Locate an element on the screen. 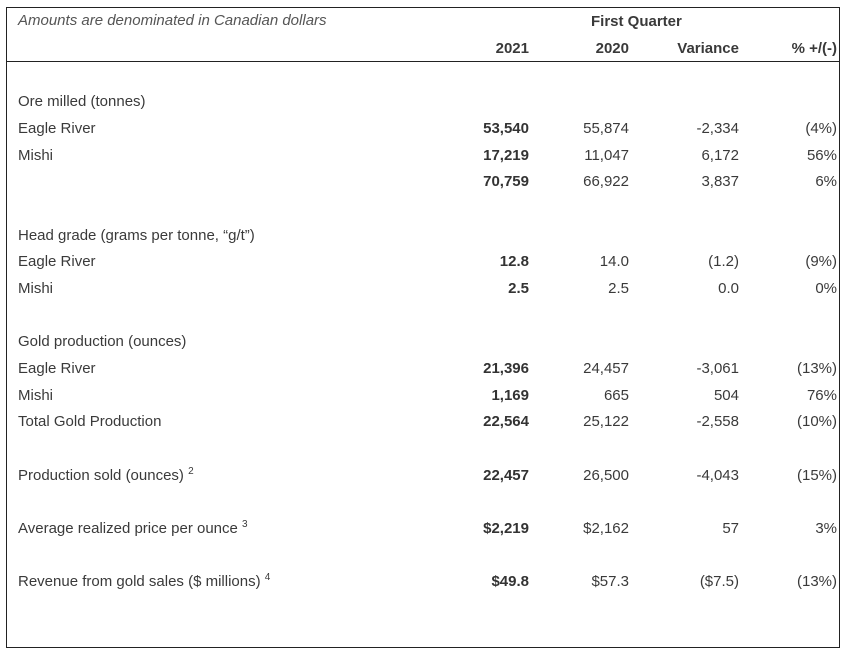  table-row: Eagle River 21,396 24,457 -3,061 (13%) is located at coordinates (424, 370).